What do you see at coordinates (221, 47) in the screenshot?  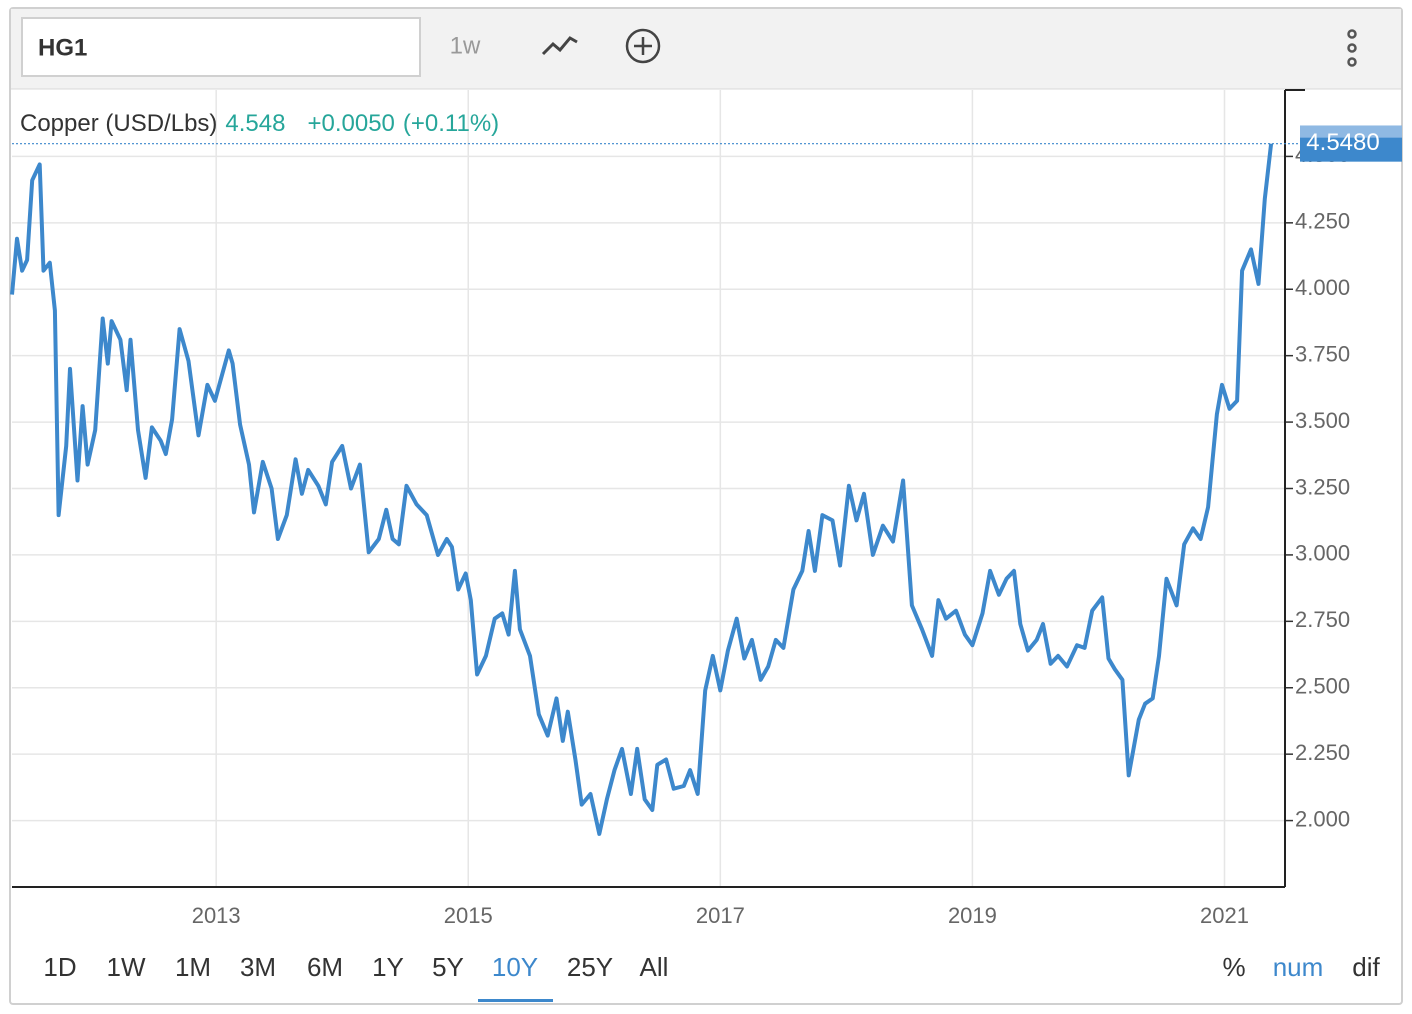 I see `symbol-box` at bounding box center [221, 47].